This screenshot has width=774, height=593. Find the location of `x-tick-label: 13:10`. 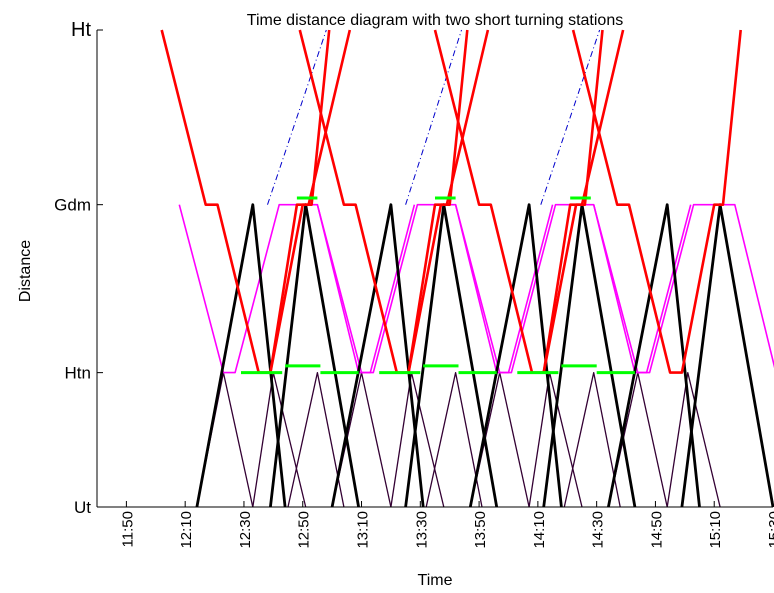

x-tick-label: 13:10 is located at coordinates (363, 530).